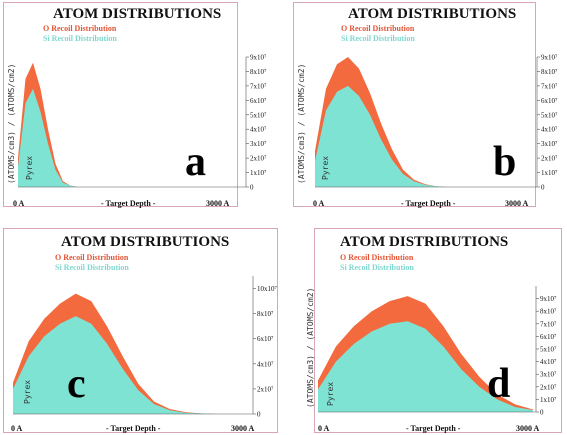 The height and width of the screenshot is (435, 567). I want to click on panel-letter: c, so click(76, 384).